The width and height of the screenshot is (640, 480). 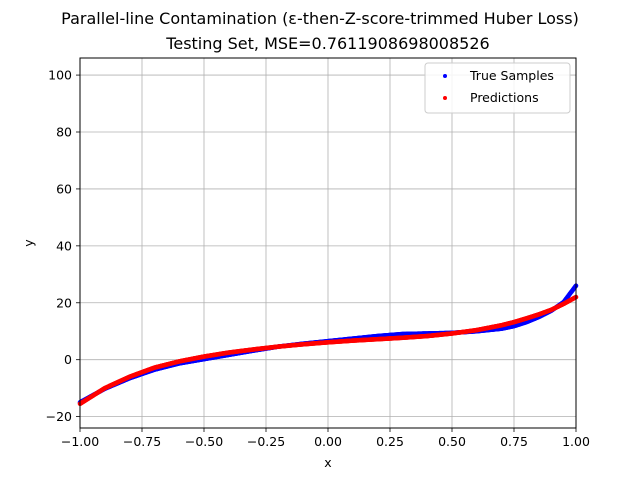 I want to click on x-tick-label: 0.75, so click(x=514, y=441).